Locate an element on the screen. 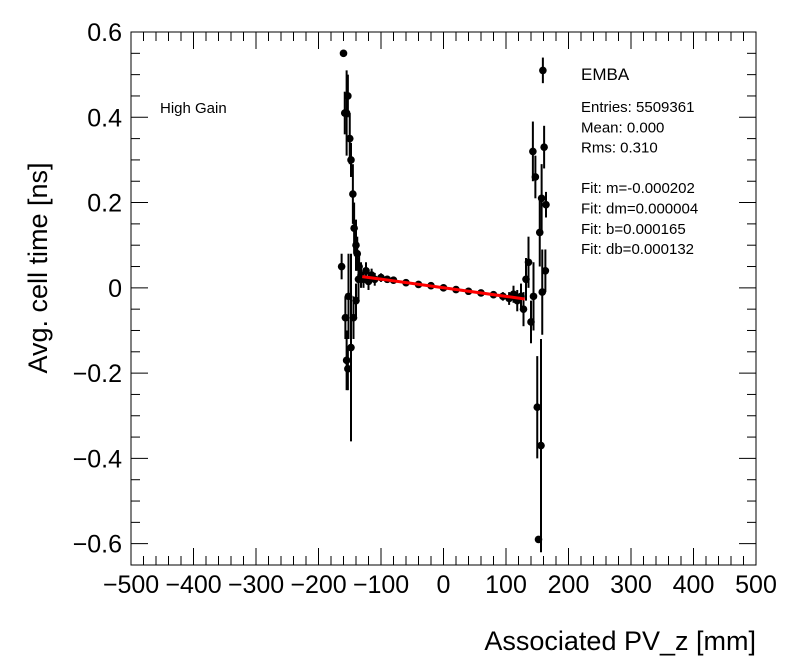 The height and width of the screenshot is (672, 796). x-tick-label: −300 is located at coordinates (256, 585).